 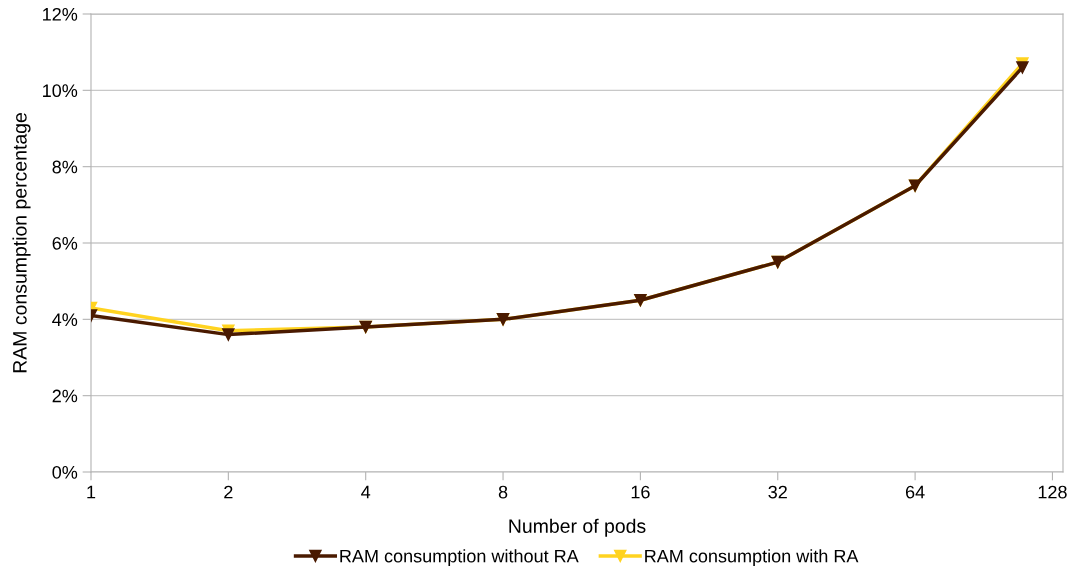 I want to click on x-axis-title: Number of pods, so click(x=577, y=527).